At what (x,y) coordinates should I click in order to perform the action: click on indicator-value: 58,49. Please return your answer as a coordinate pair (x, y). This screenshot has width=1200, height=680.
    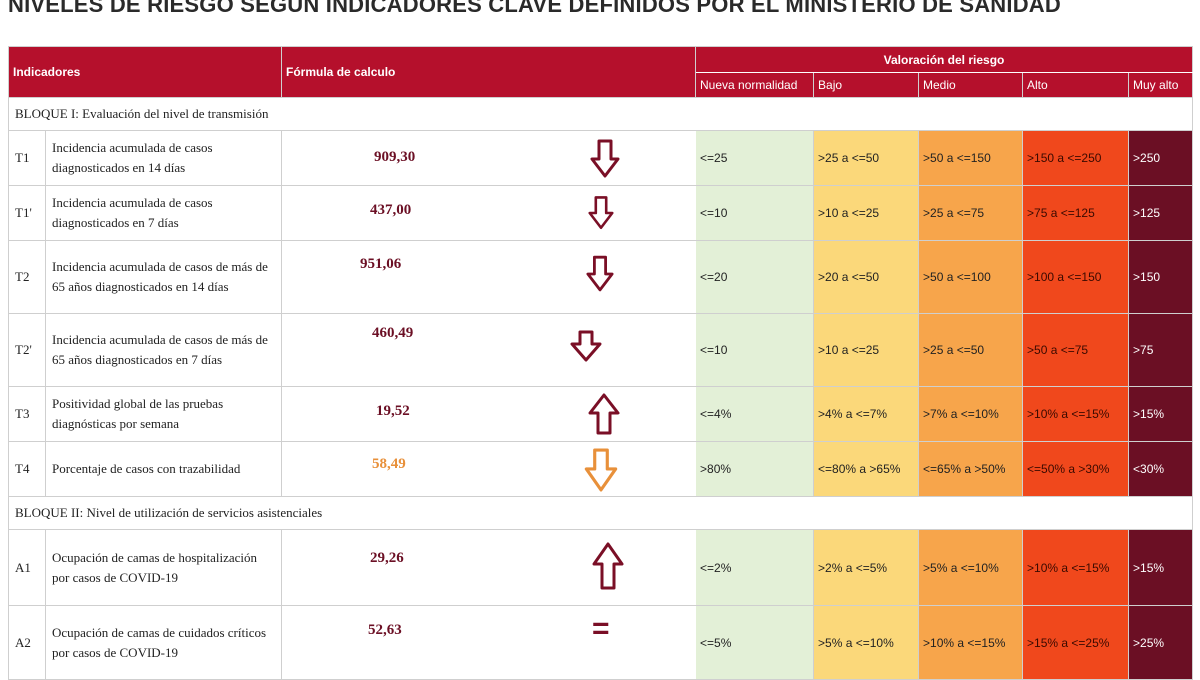
    Looking at the image, I should click on (389, 464).